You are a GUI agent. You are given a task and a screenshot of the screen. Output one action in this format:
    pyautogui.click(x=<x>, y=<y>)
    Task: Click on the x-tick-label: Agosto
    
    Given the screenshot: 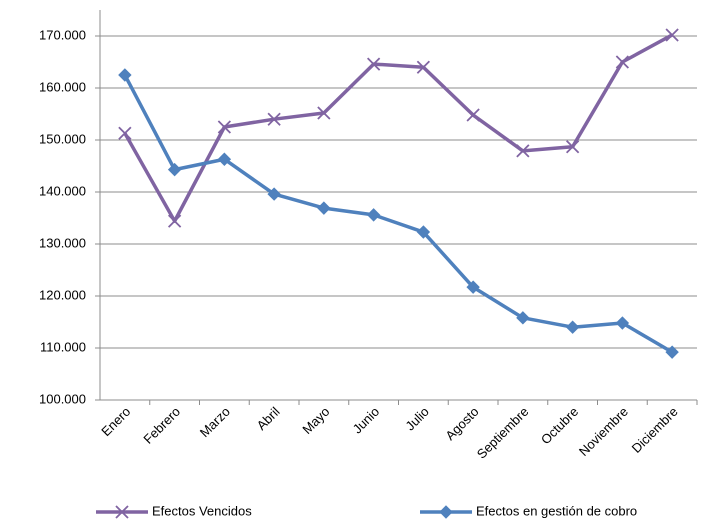 What is the action you would take?
    pyautogui.click(x=461, y=423)
    